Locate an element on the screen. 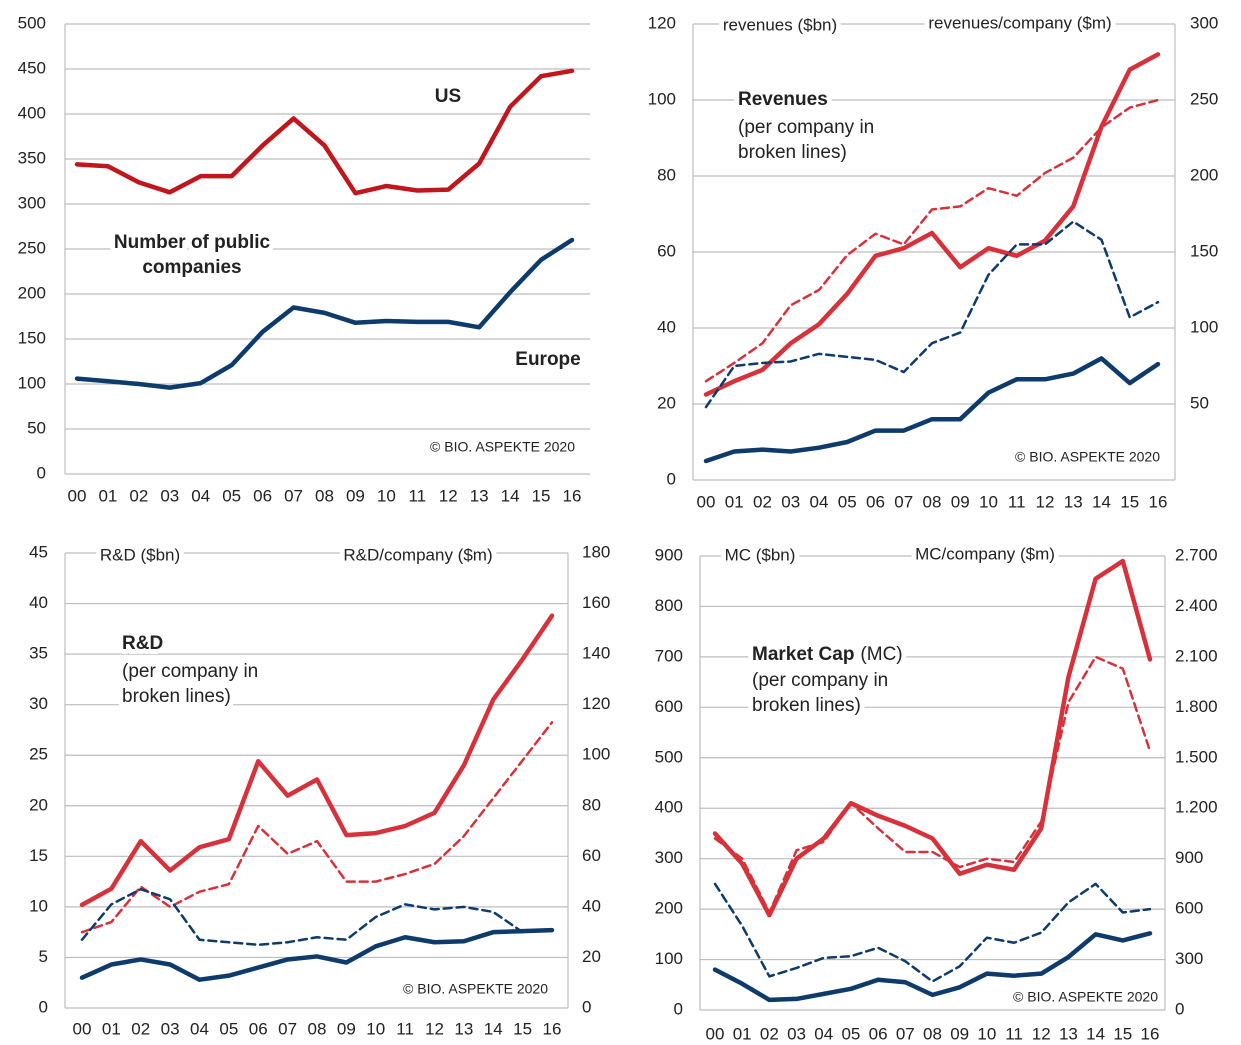  tick-label: 350 is located at coordinates (32, 157).